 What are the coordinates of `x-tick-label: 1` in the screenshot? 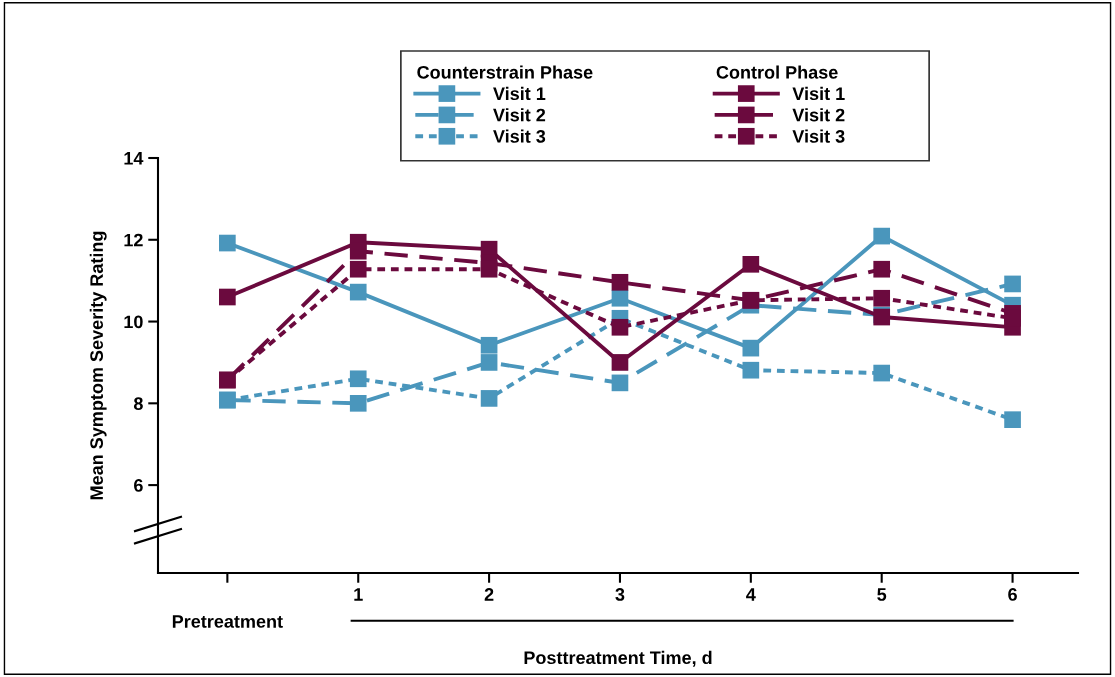 It's located at (358, 594).